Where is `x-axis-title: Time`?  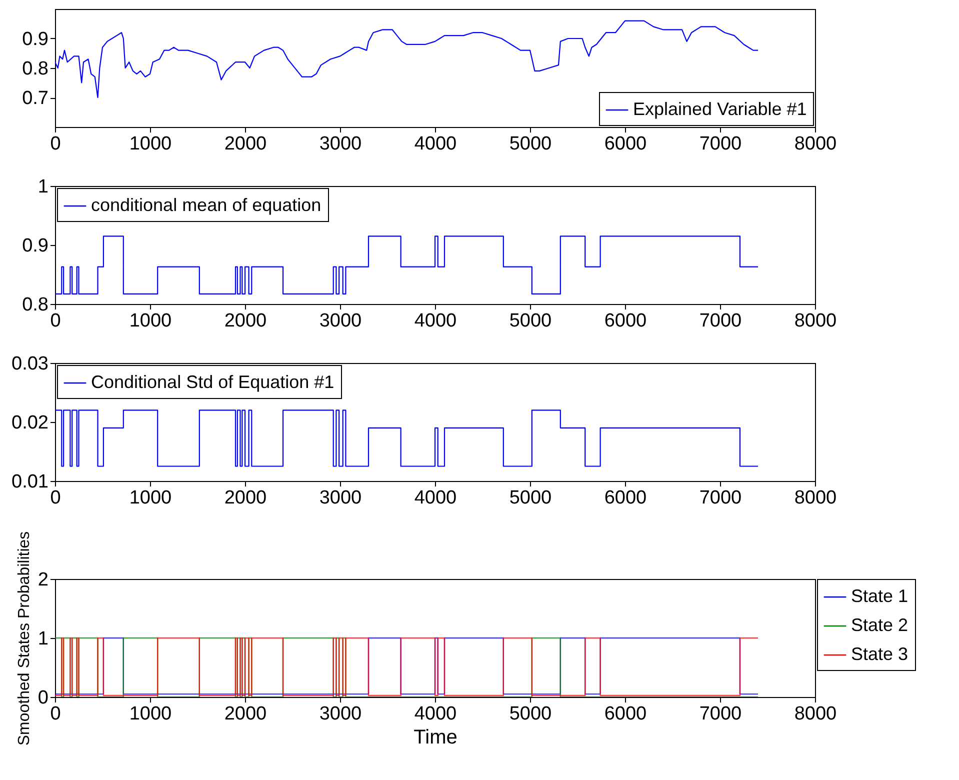 x-axis-title: Time is located at coordinates (436, 737).